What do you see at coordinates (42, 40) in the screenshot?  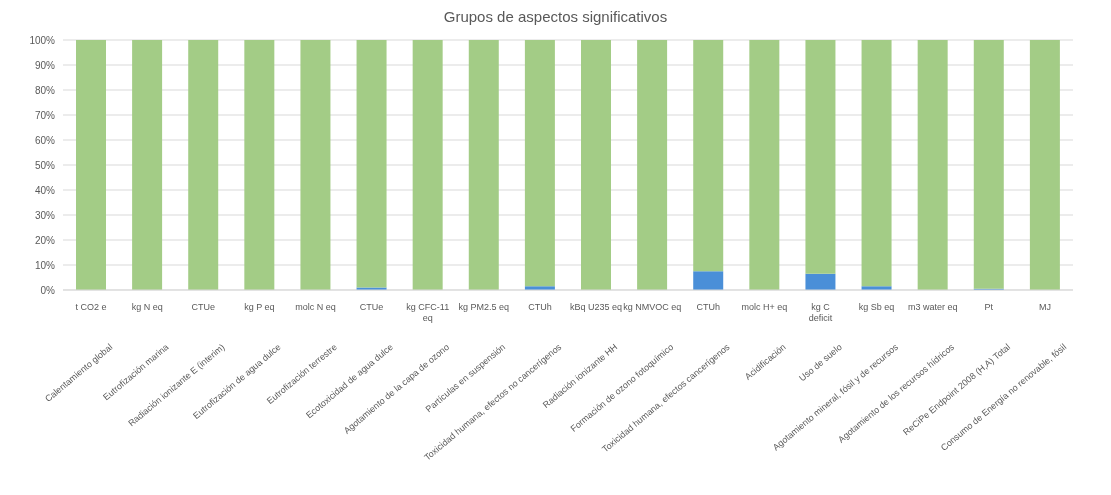 I see `y-tick-label: 100%` at bounding box center [42, 40].